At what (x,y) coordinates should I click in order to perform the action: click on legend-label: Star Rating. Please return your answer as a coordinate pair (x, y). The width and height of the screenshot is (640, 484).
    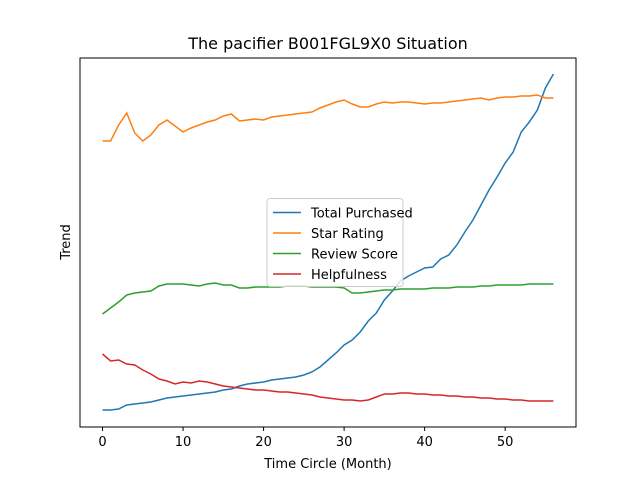
    Looking at the image, I should click on (347, 234).